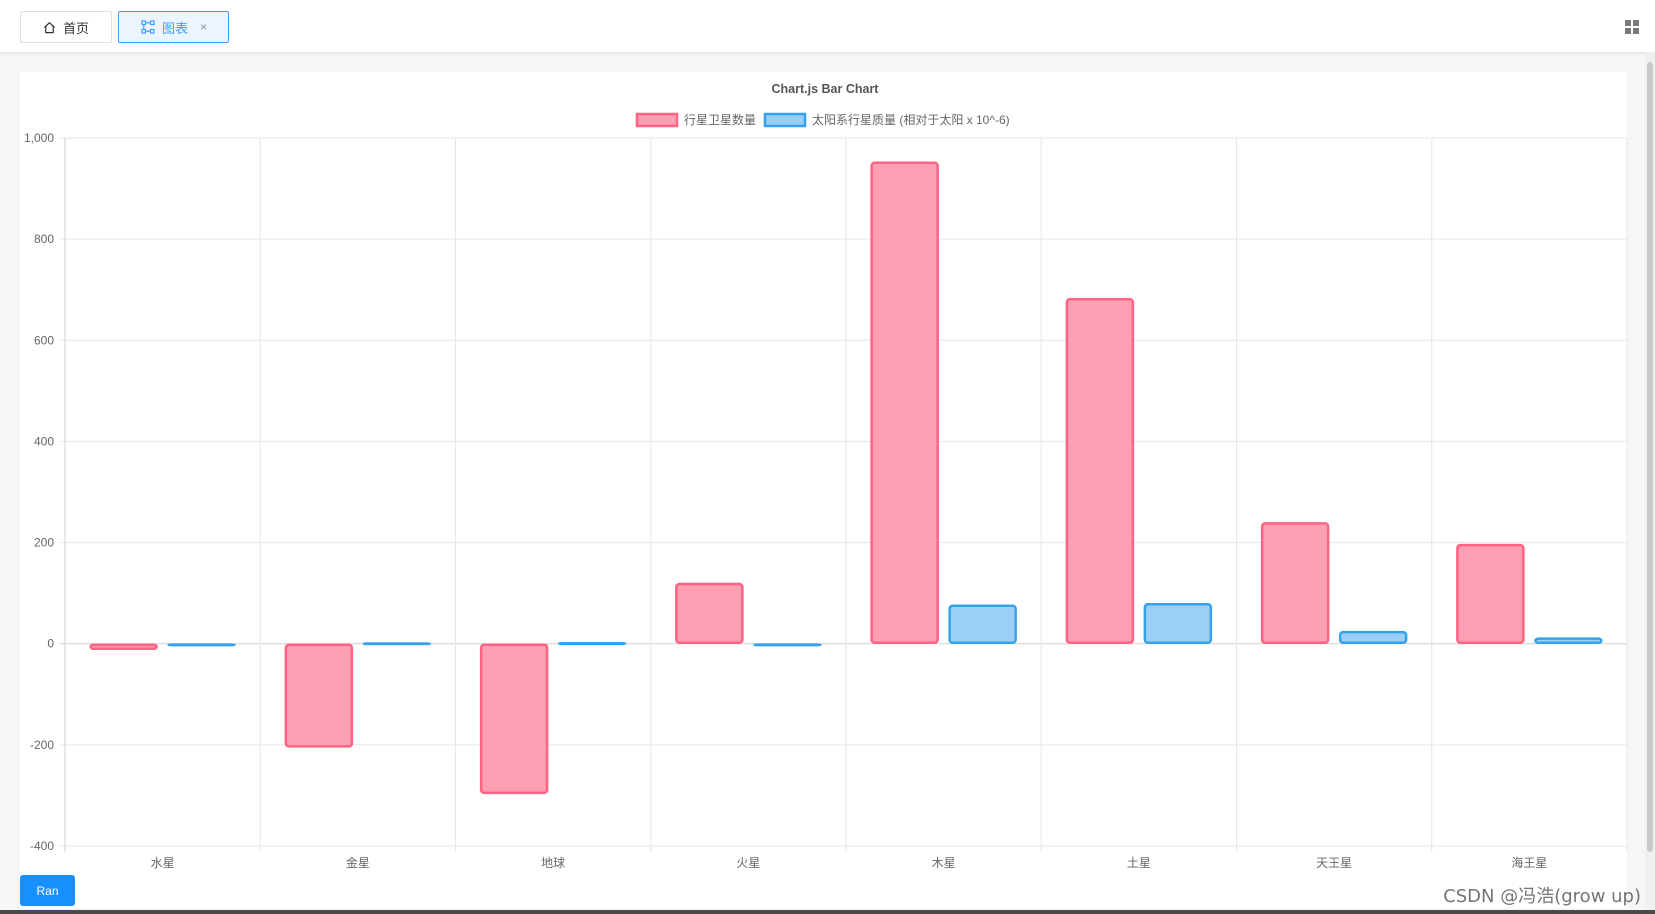  Describe the element at coordinates (49, 27) in the screenshot. I see `home-icon` at that location.